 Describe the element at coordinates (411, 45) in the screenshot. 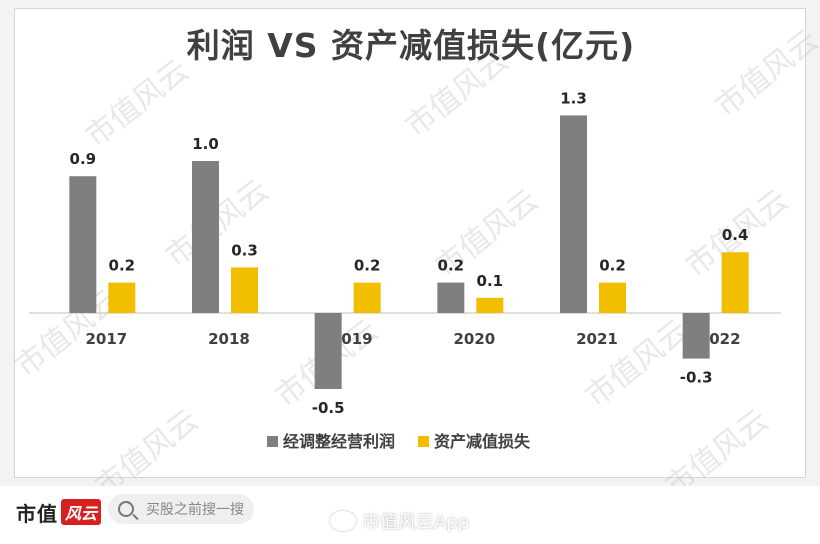

I see `chart-title: 利润 VS 资产减值损失(亿元)` at that location.